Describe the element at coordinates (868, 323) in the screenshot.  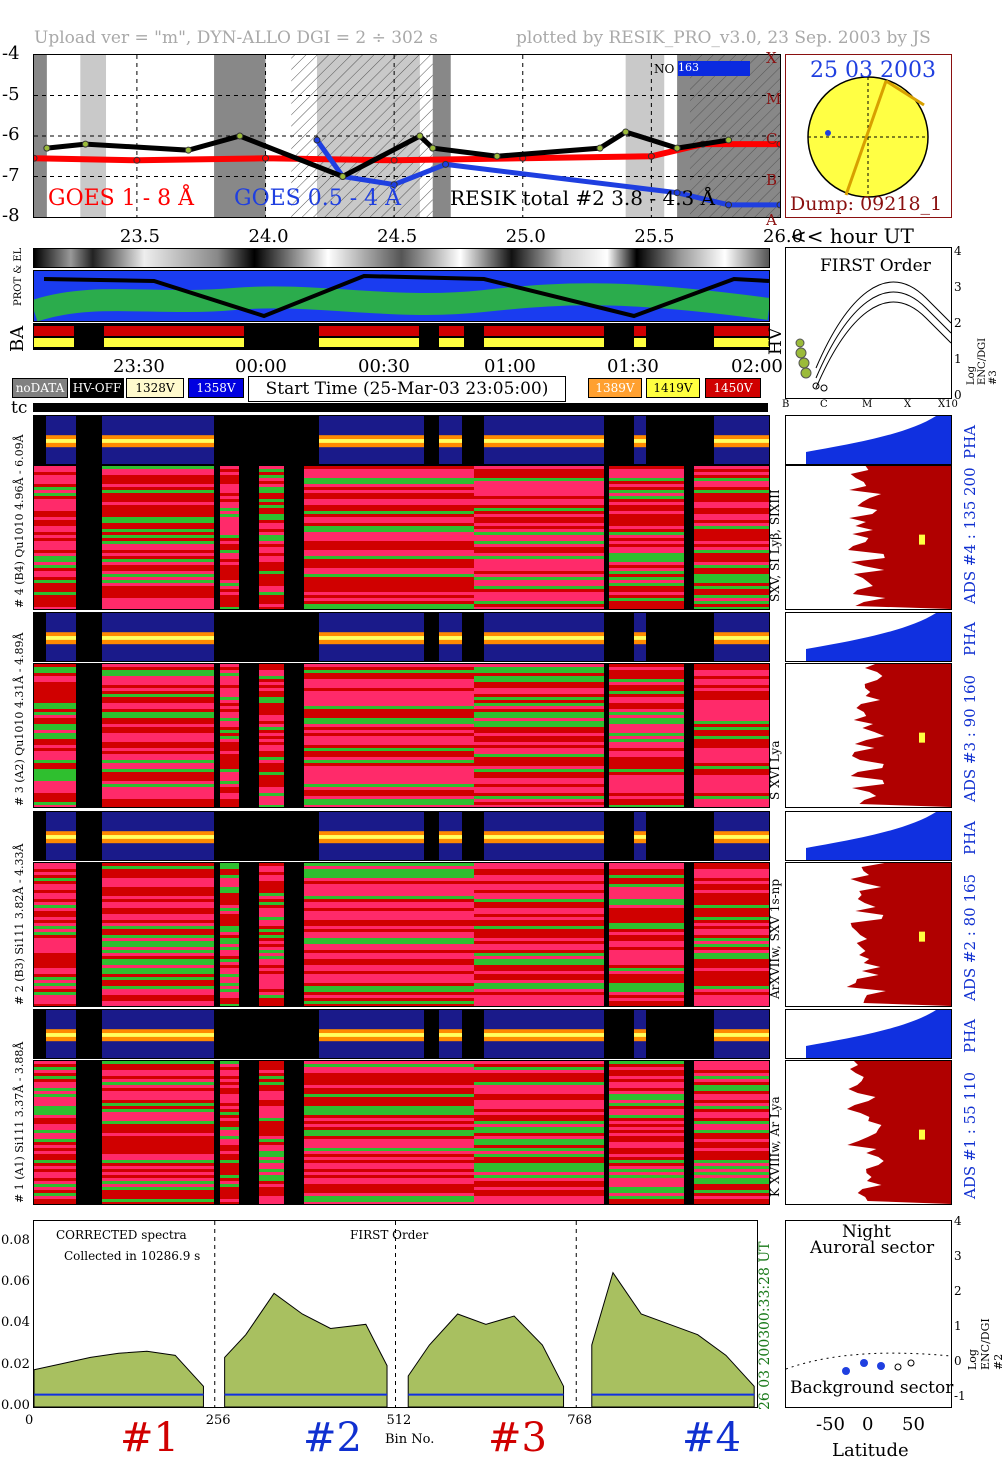
I see `first-order-panel` at that location.